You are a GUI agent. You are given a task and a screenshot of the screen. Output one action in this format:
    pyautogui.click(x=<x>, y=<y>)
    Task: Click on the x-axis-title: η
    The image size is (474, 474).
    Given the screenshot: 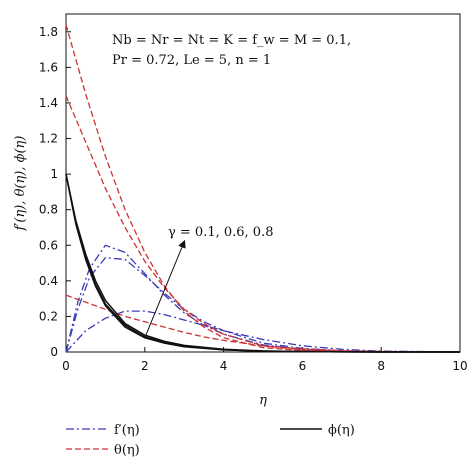 What is the action you would take?
    pyautogui.click(x=263, y=400)
    